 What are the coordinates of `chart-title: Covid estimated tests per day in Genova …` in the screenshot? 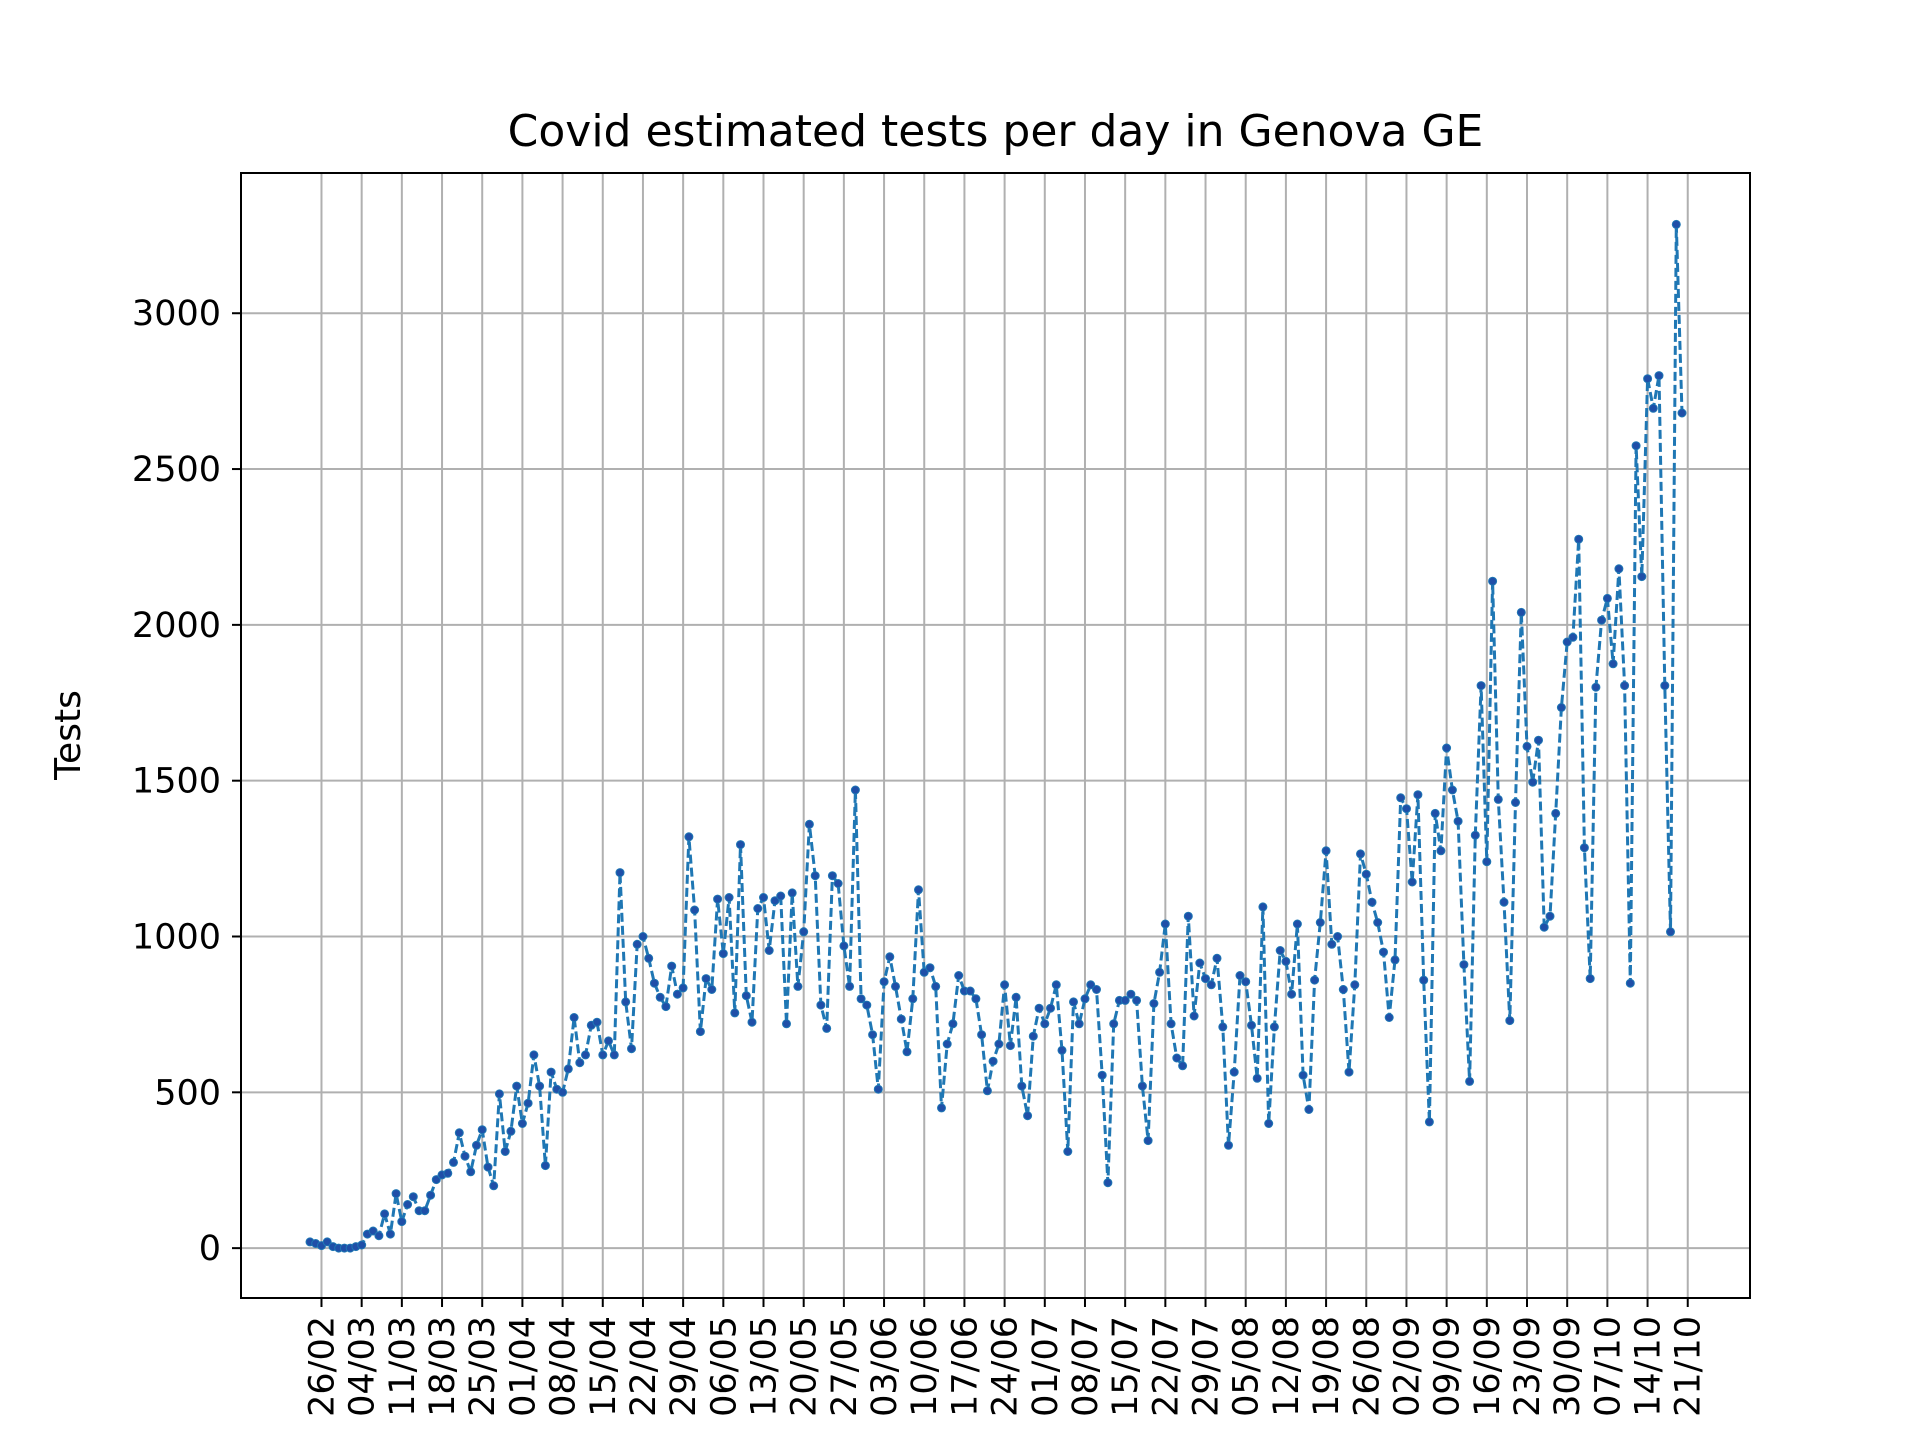 It's located at (996, 131).